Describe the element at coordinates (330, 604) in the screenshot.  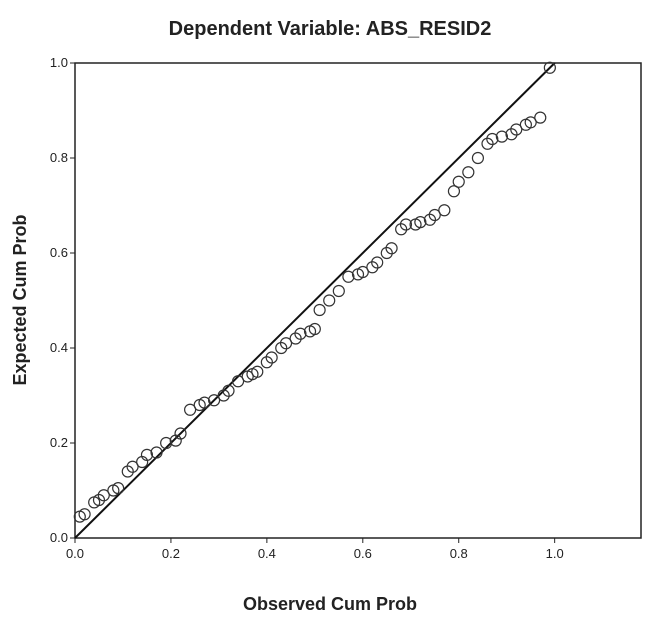
I see `x-axis-label: Observed Cum Prob` at that location.